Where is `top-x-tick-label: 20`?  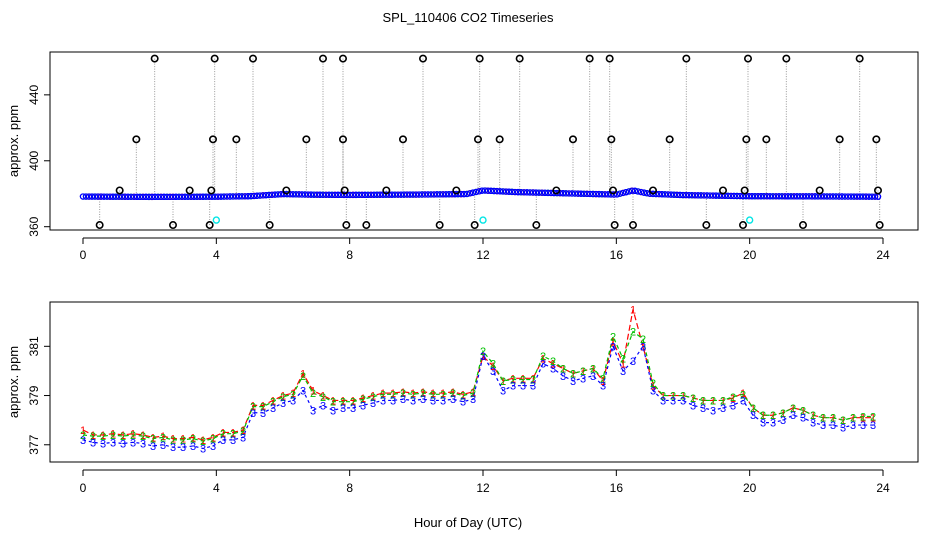 top-x-tick-label: 20 is located at coordinates (750, 255).